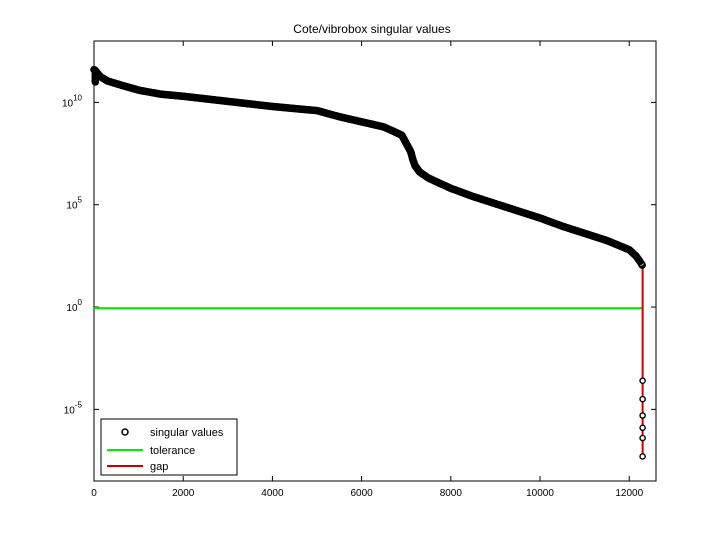 The width and height of the screenshot is (720, 540). What do you see at coordinates (72, 101) in the screenshot?
I see `y-tick-label: 10¹⁰` at bounding box center [72, 101].